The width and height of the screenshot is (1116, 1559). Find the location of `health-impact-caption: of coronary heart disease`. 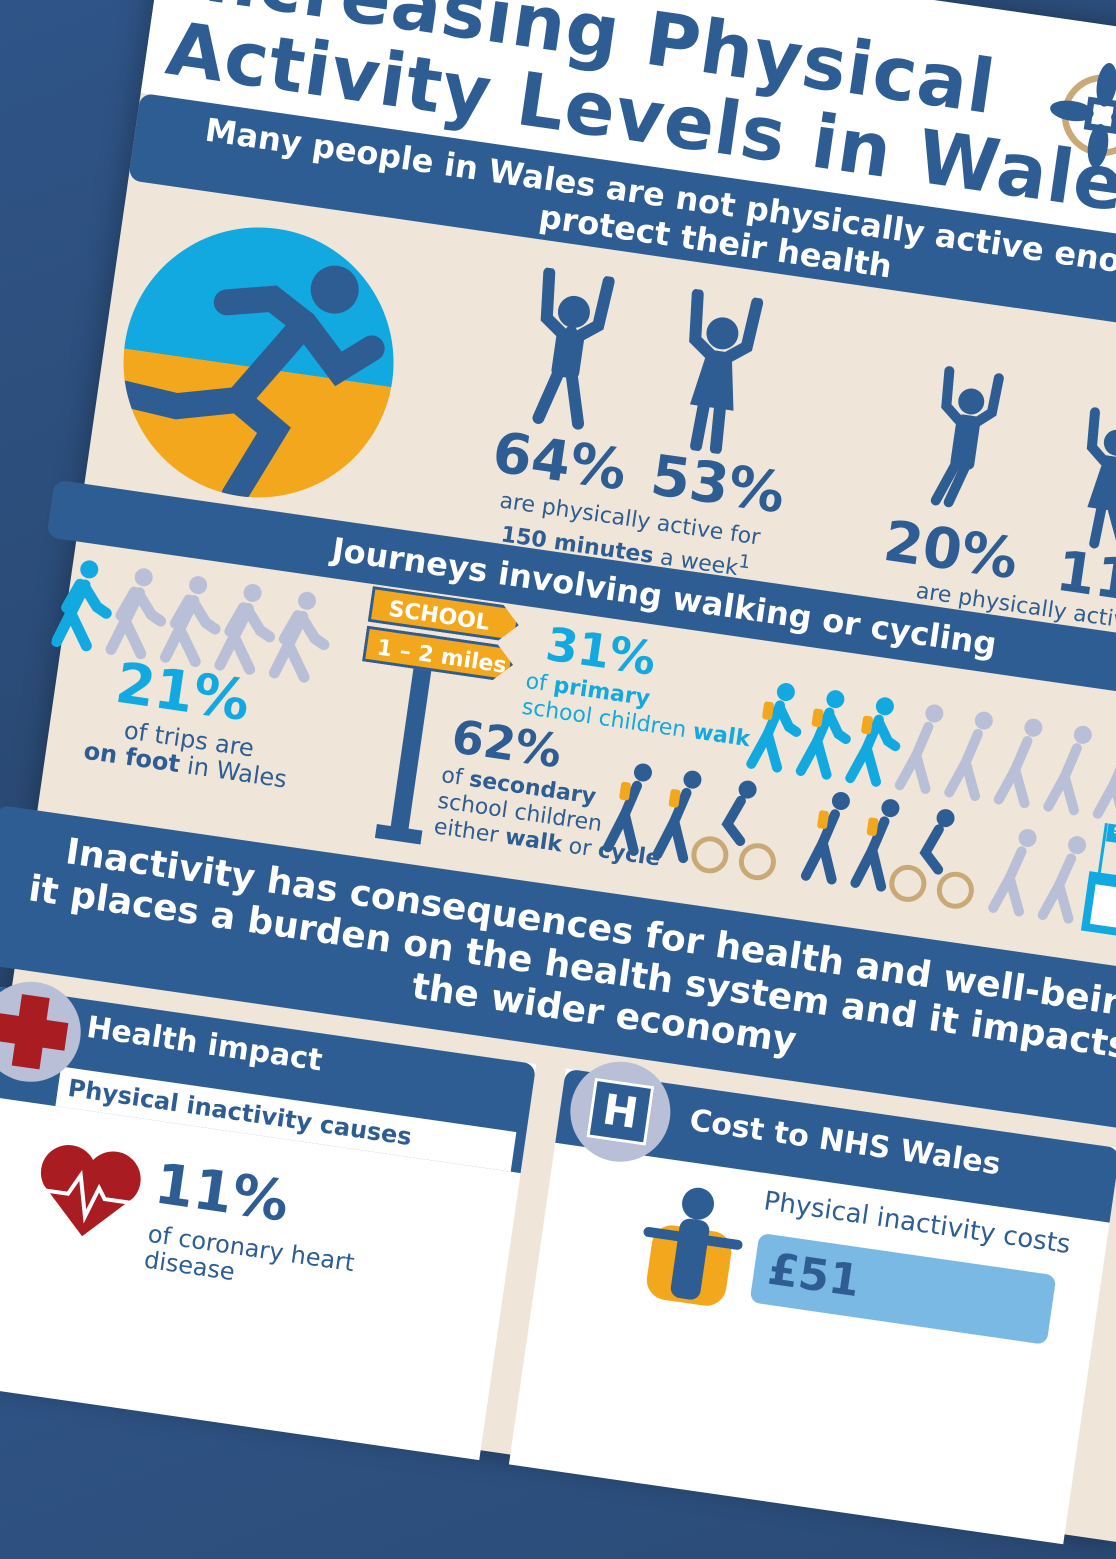

health-impact-caption: of coronary heart disease is located at coordinates (249, 1253).